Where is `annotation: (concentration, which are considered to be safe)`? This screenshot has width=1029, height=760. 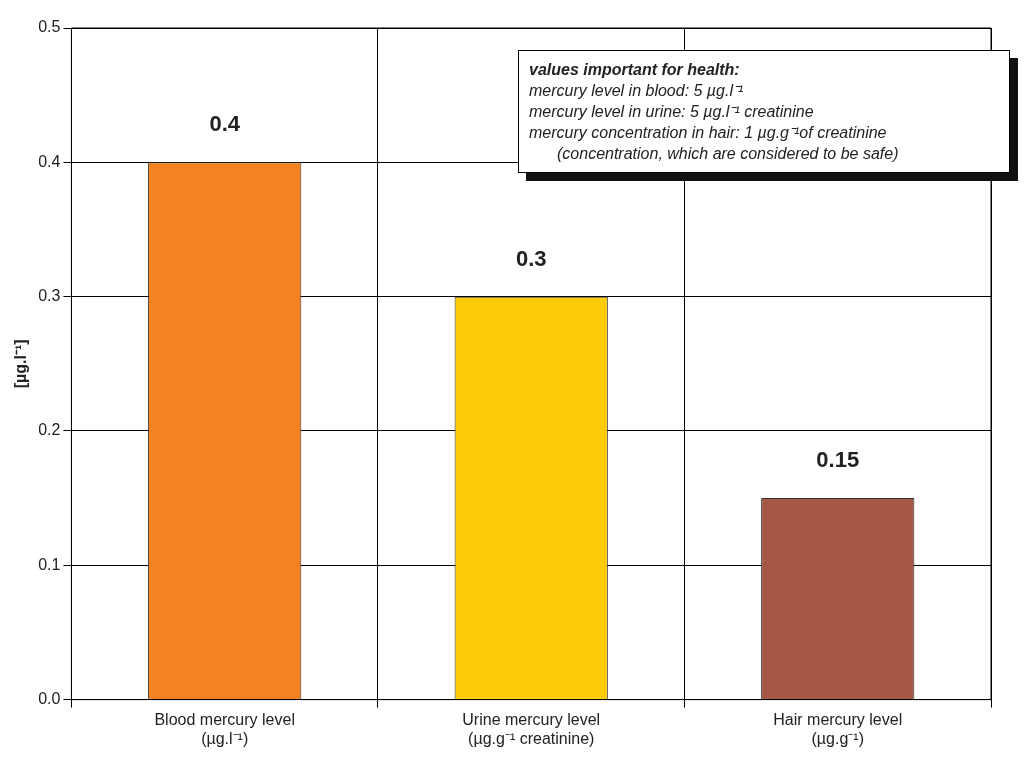
annotation: (concentration, which are considered to be safe) is located at coordinates (728, 154).